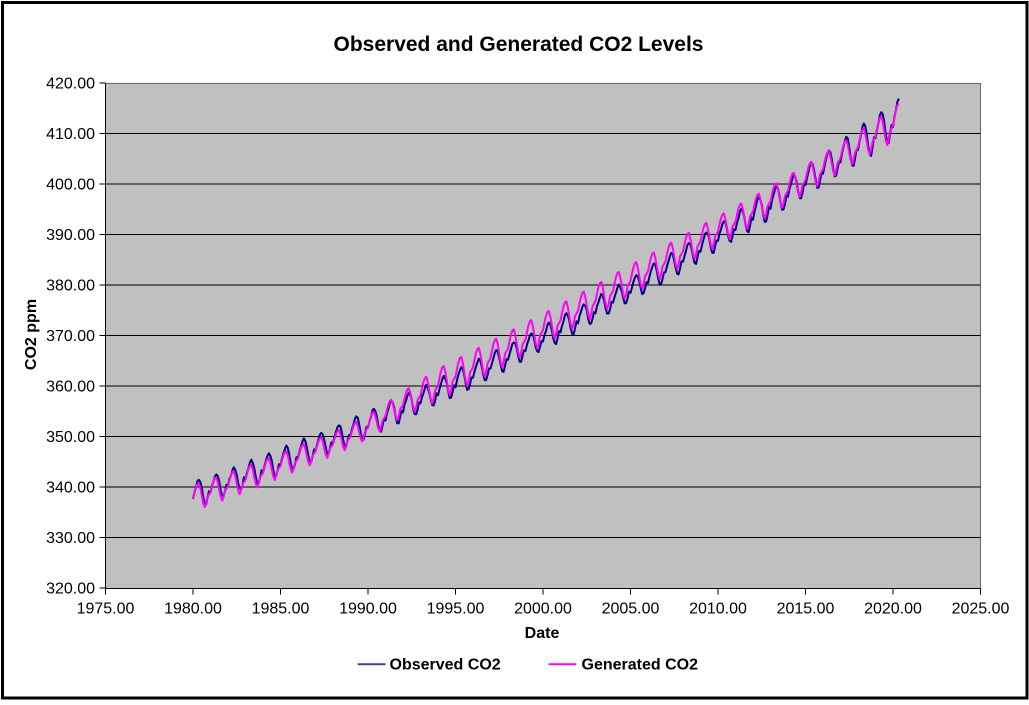 This screenshot has height=705, width=1029. What do you see at coordinates (445, 665) in the screenshot?
I see `svg-text: Observed CO2` at bounding box center [445, 665].